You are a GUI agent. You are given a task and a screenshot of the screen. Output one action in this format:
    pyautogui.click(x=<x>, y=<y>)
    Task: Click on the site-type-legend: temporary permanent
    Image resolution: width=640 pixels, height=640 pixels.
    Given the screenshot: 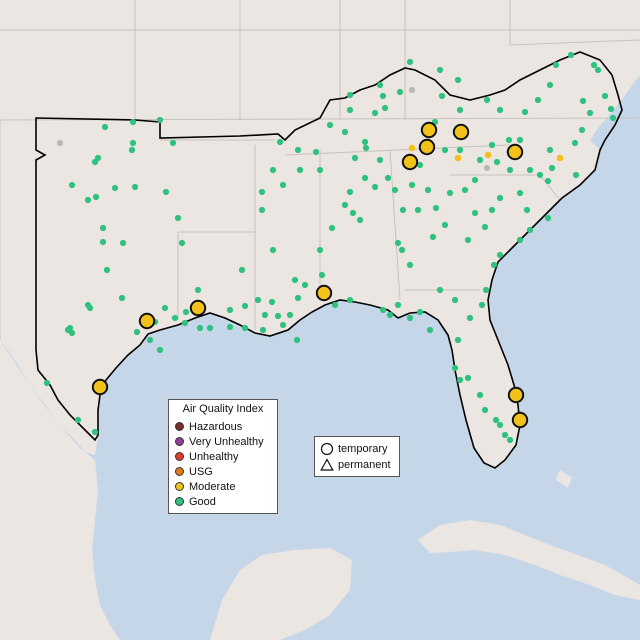 What is the action you would take?
    pyautogui.click(x=357, y=456)
    